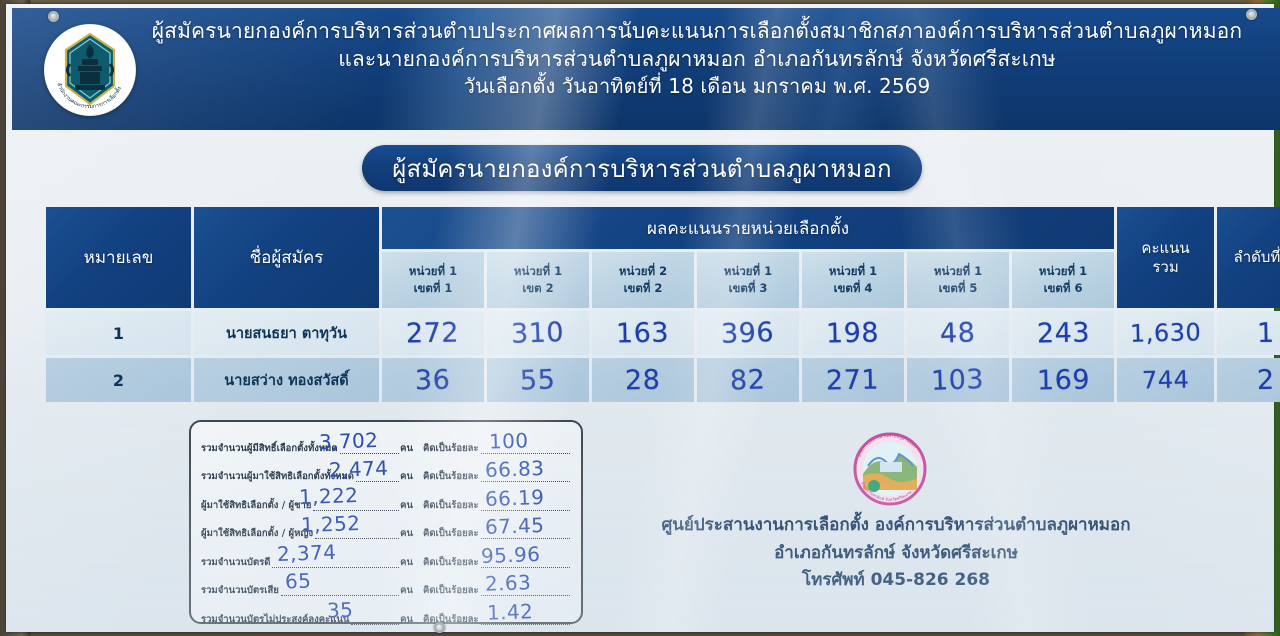  I want to click on grommet-top-left, so click(53, 16).